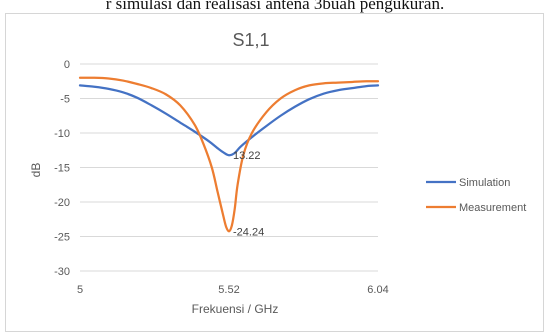  Describe the element at coordinates (248, 232) in the screenshot. I see `measurement-data-label: -24.24` at that location.